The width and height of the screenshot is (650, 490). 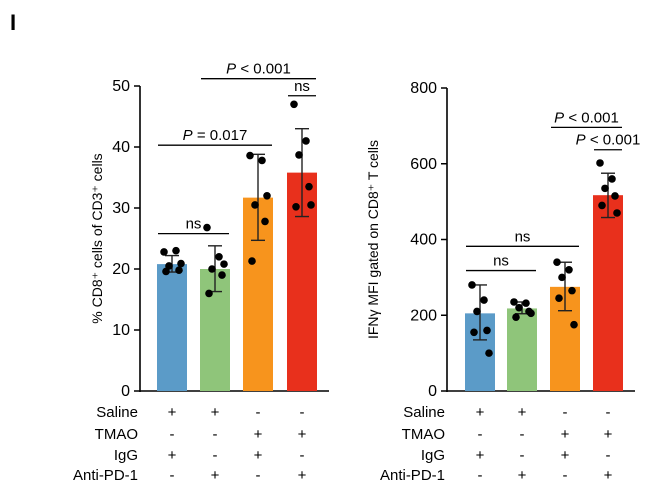 What do you see at coordinates (215, 135) in the screenshot?
I see `significance-label: P = 0.017` at bounding box center [215, 135].